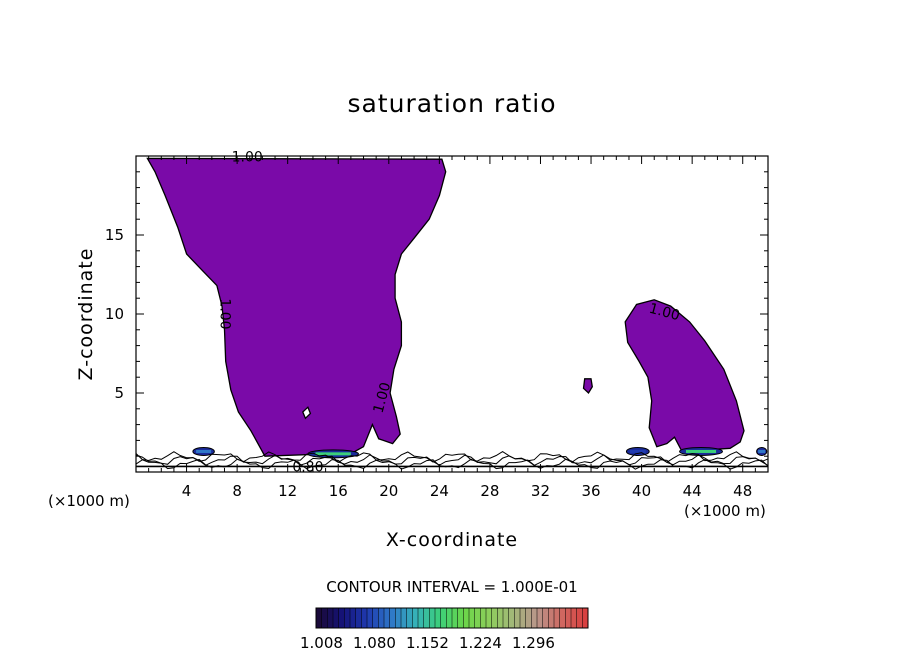 The width and height of the screenshot is (904, 654). I want to click on chart-title: saturation ratio, so click(451, 103).